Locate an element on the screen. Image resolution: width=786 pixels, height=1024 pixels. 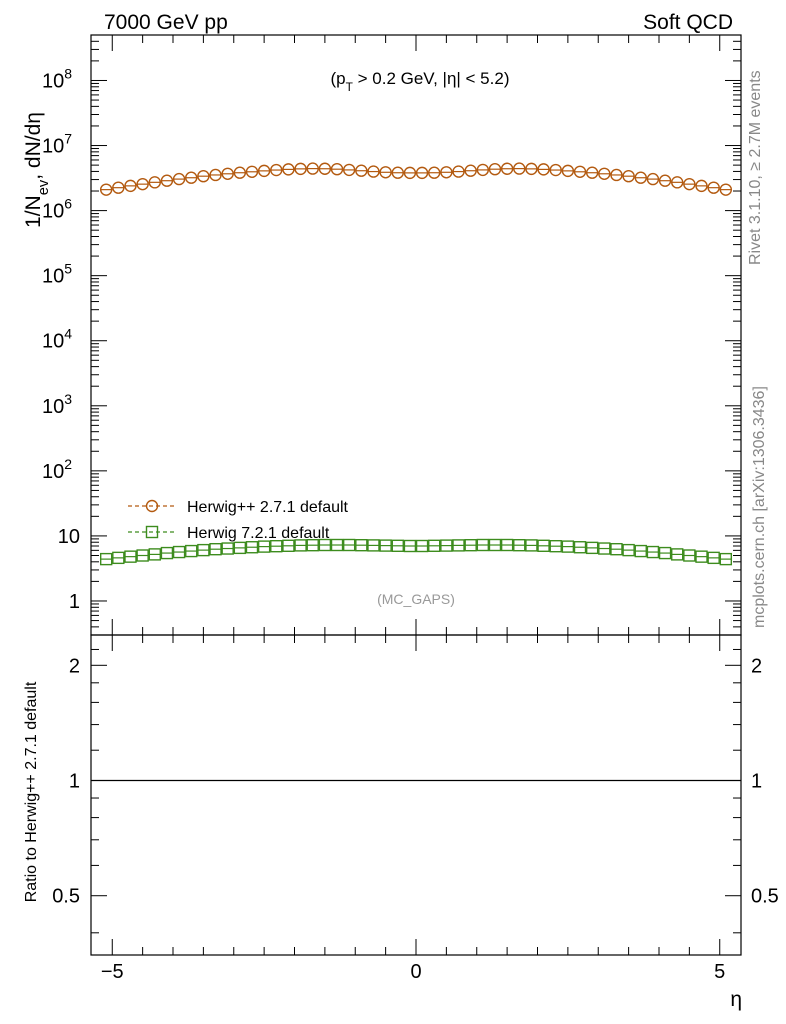
main-ytick-label: 10⁷ is located at coordinates (57, 144).